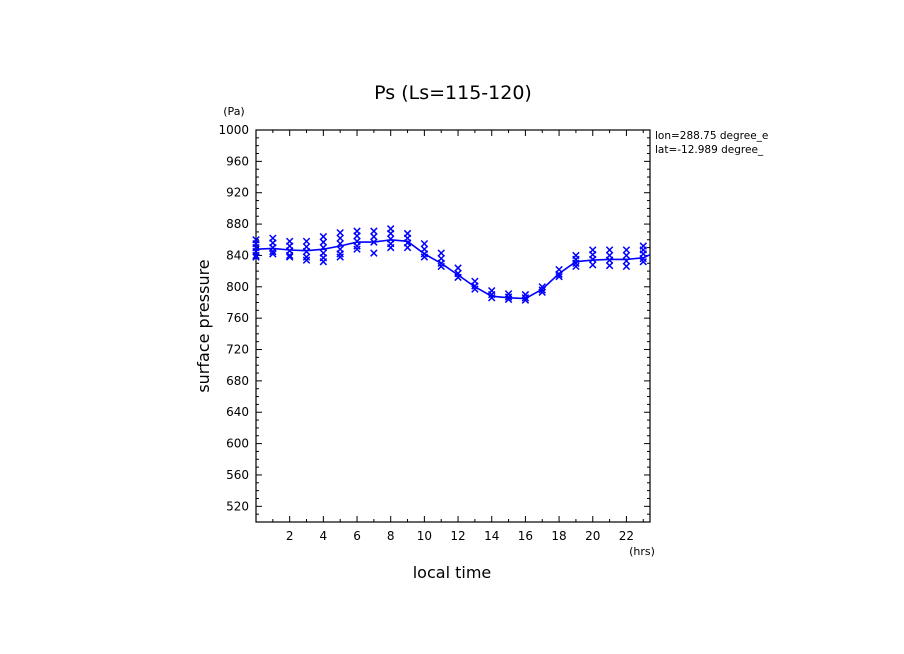 The height and width of the screenshot is (654, 904). Describe the element at coordinates (357, 536) in the screenshot. I see `x-tick-label: 6` at that location.